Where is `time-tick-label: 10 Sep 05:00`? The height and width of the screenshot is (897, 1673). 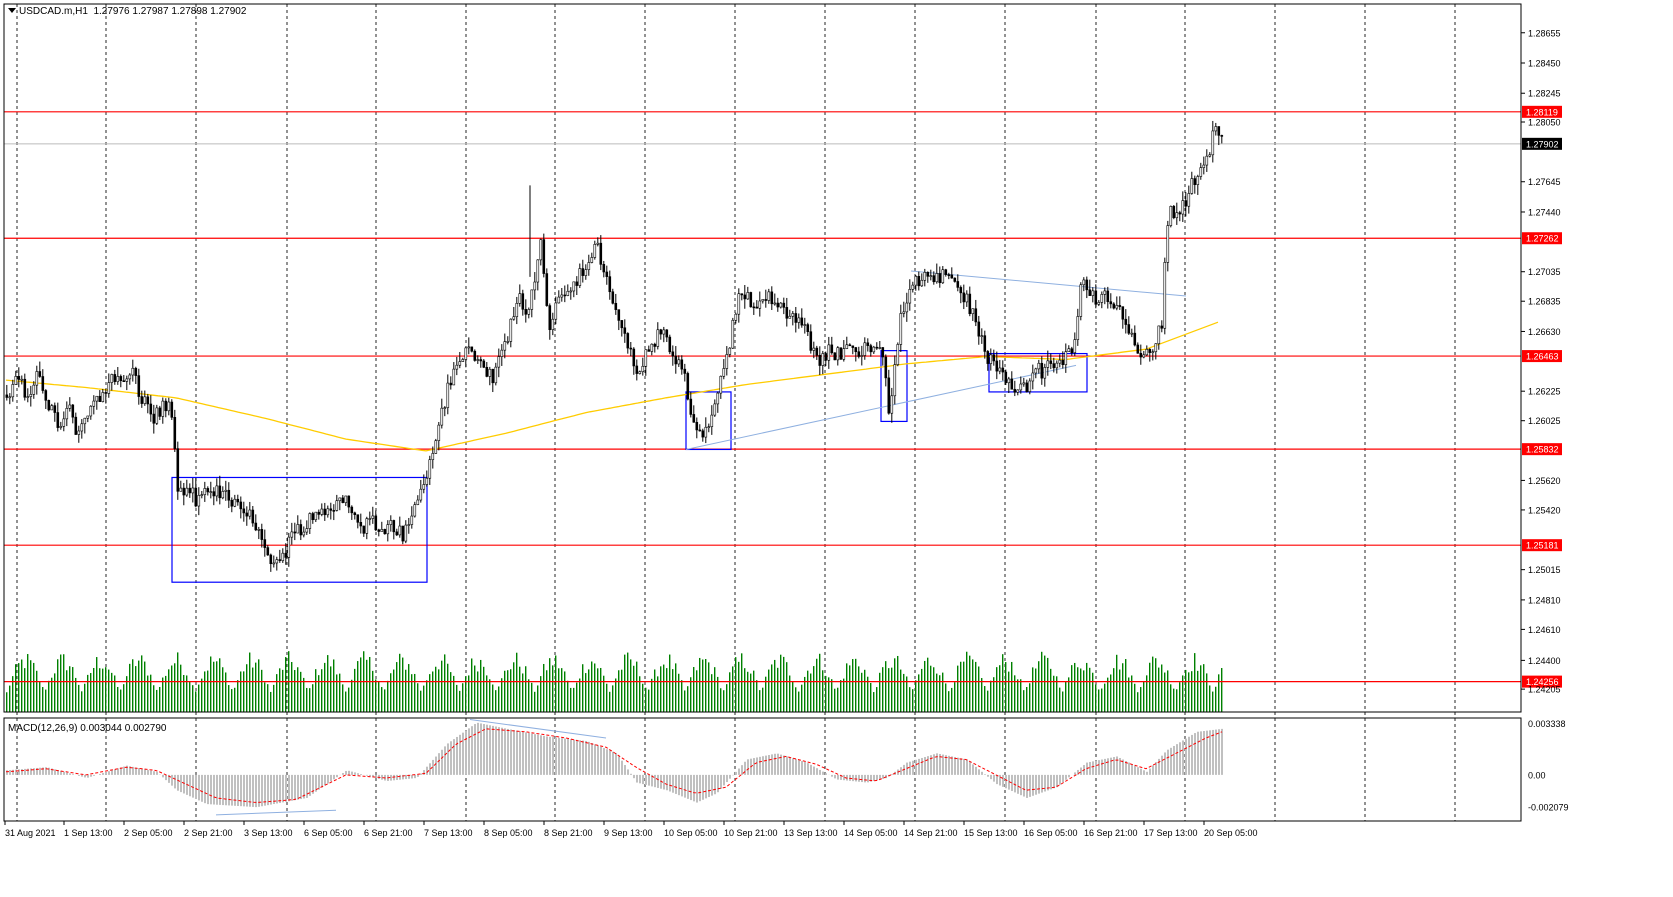
time-tick-label: 10 Sep 05:00 is located at coordinates (691, 833).